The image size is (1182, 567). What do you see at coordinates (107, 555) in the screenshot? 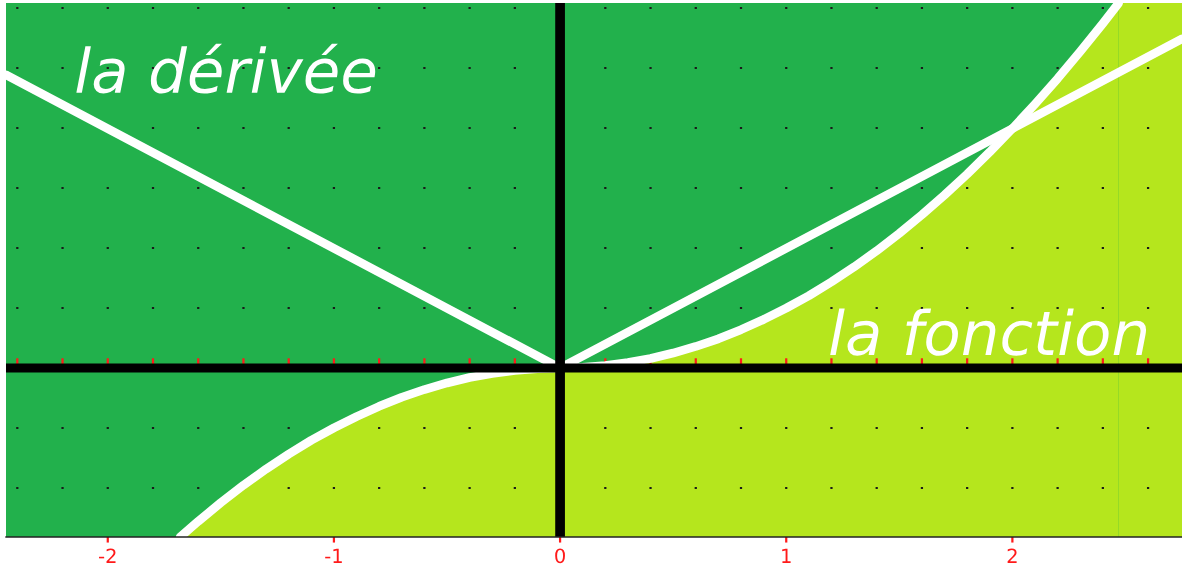
I see `x-tick-label: -2` at bounding box center [107, 555].